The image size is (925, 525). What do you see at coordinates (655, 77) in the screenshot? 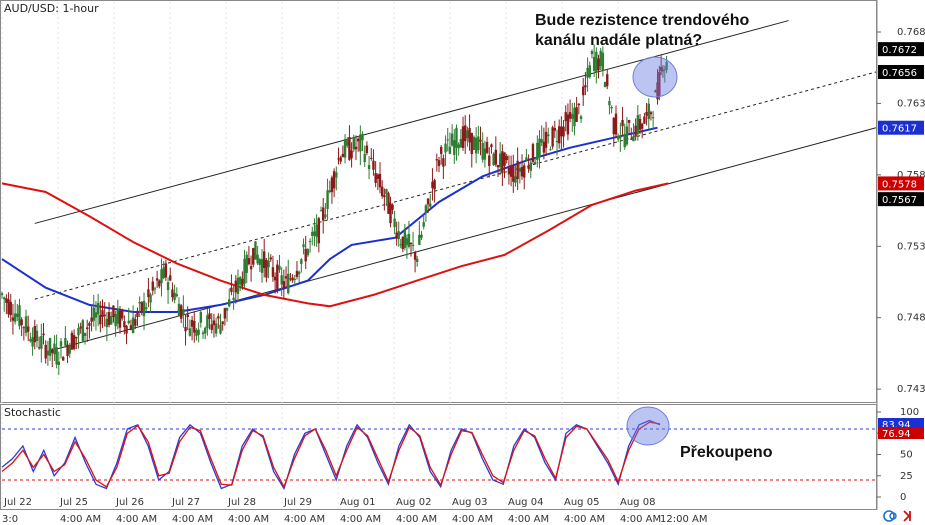
I see `highlight-circle-price` at bounding box center [655, 77].